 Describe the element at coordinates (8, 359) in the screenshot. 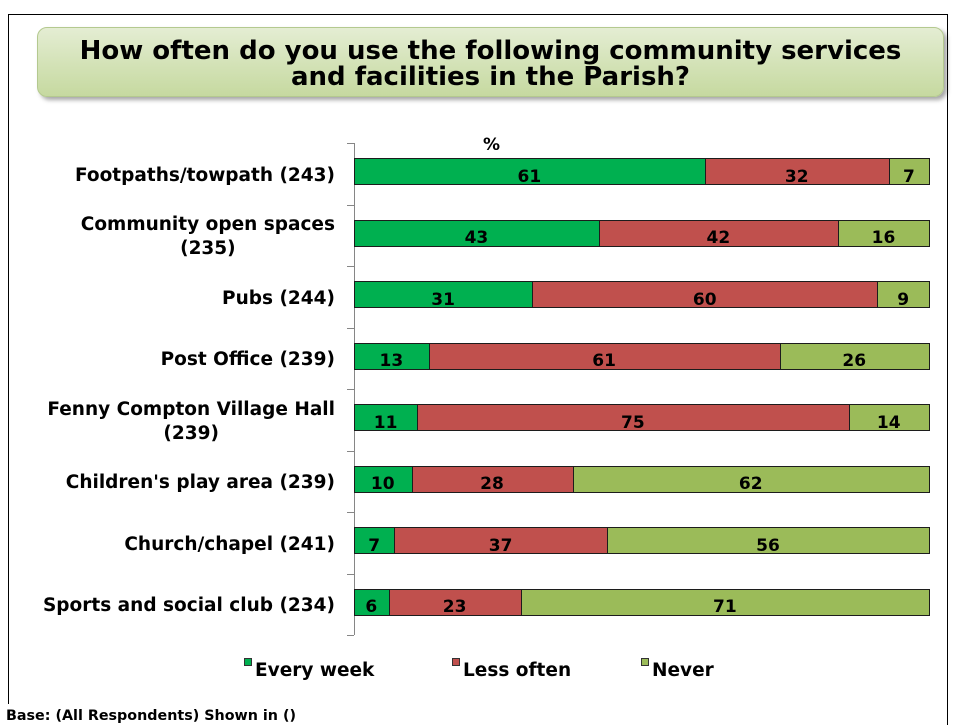

I see `chart-frame-left-edge` at that location.